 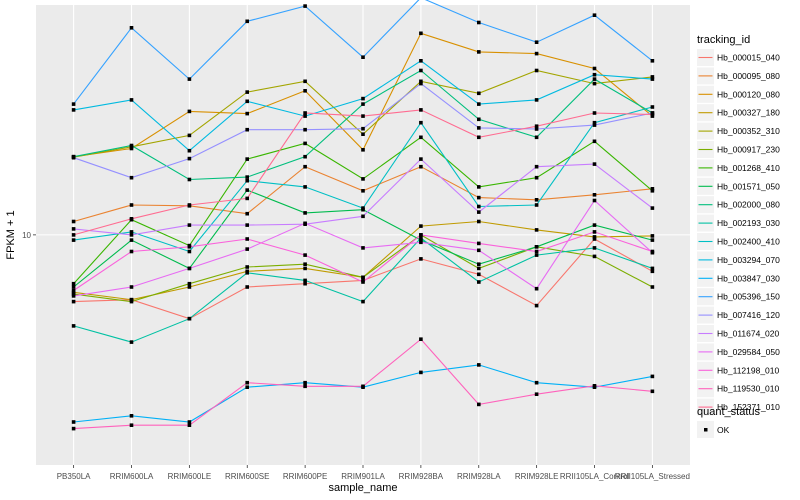 What do you see at coordinates (190, 476) in the screenshot?
I see `x-tick-label: RRIM600LE` at bounding box center [190, 476].